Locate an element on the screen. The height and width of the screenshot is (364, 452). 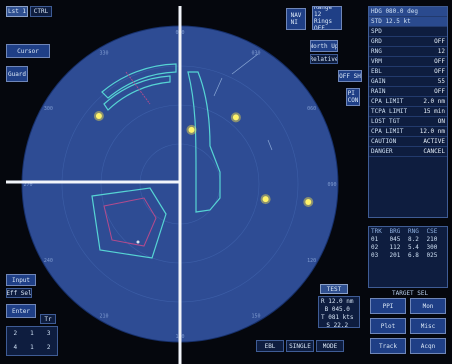
single-status: SINGLE is located at coordinates (300, 346).